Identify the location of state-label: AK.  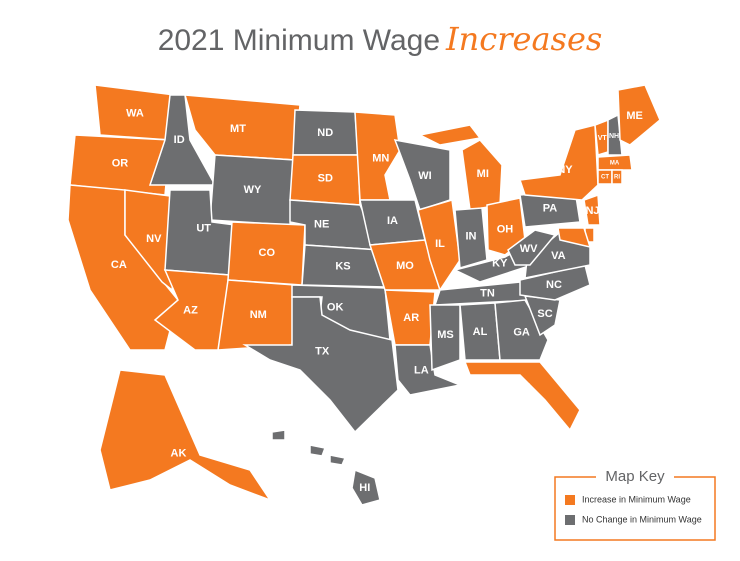
(179, 453).